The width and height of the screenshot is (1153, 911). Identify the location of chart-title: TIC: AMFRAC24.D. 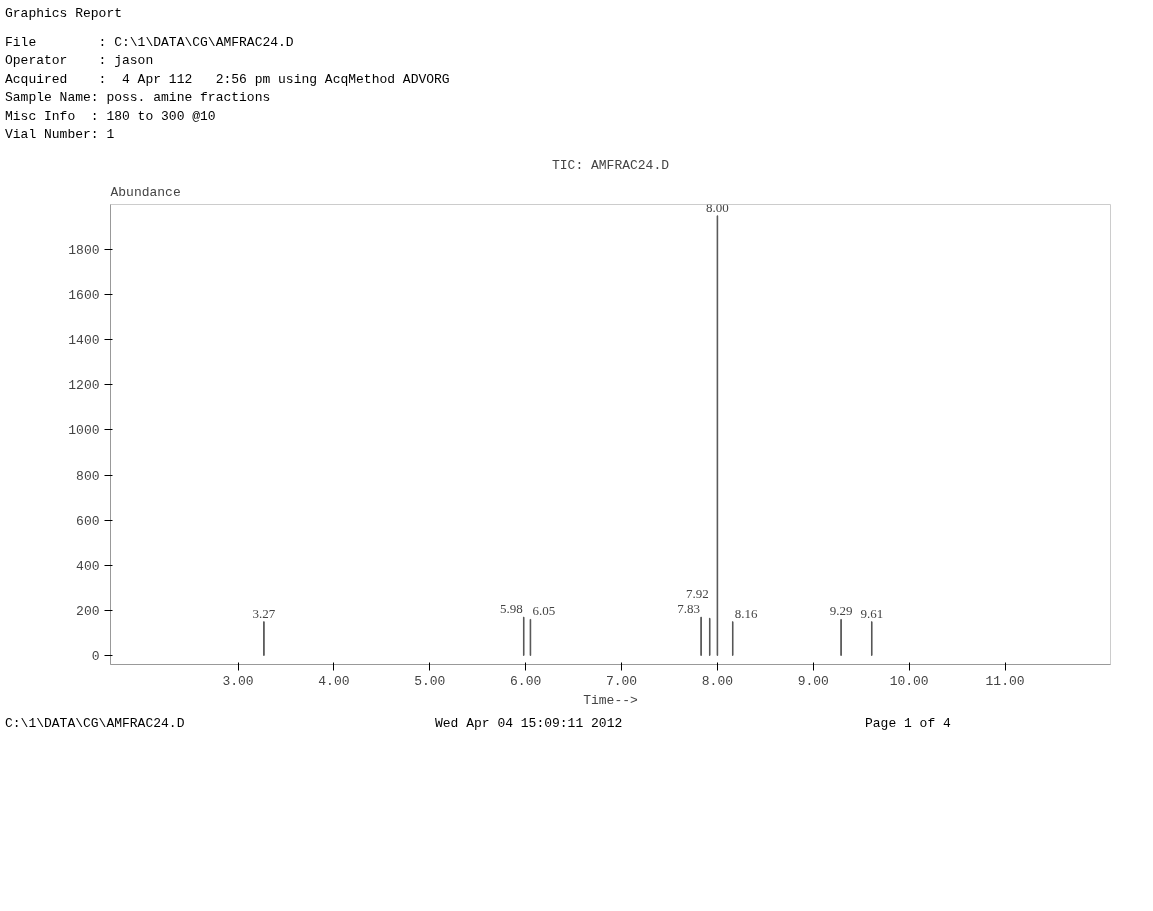
(610, 165).